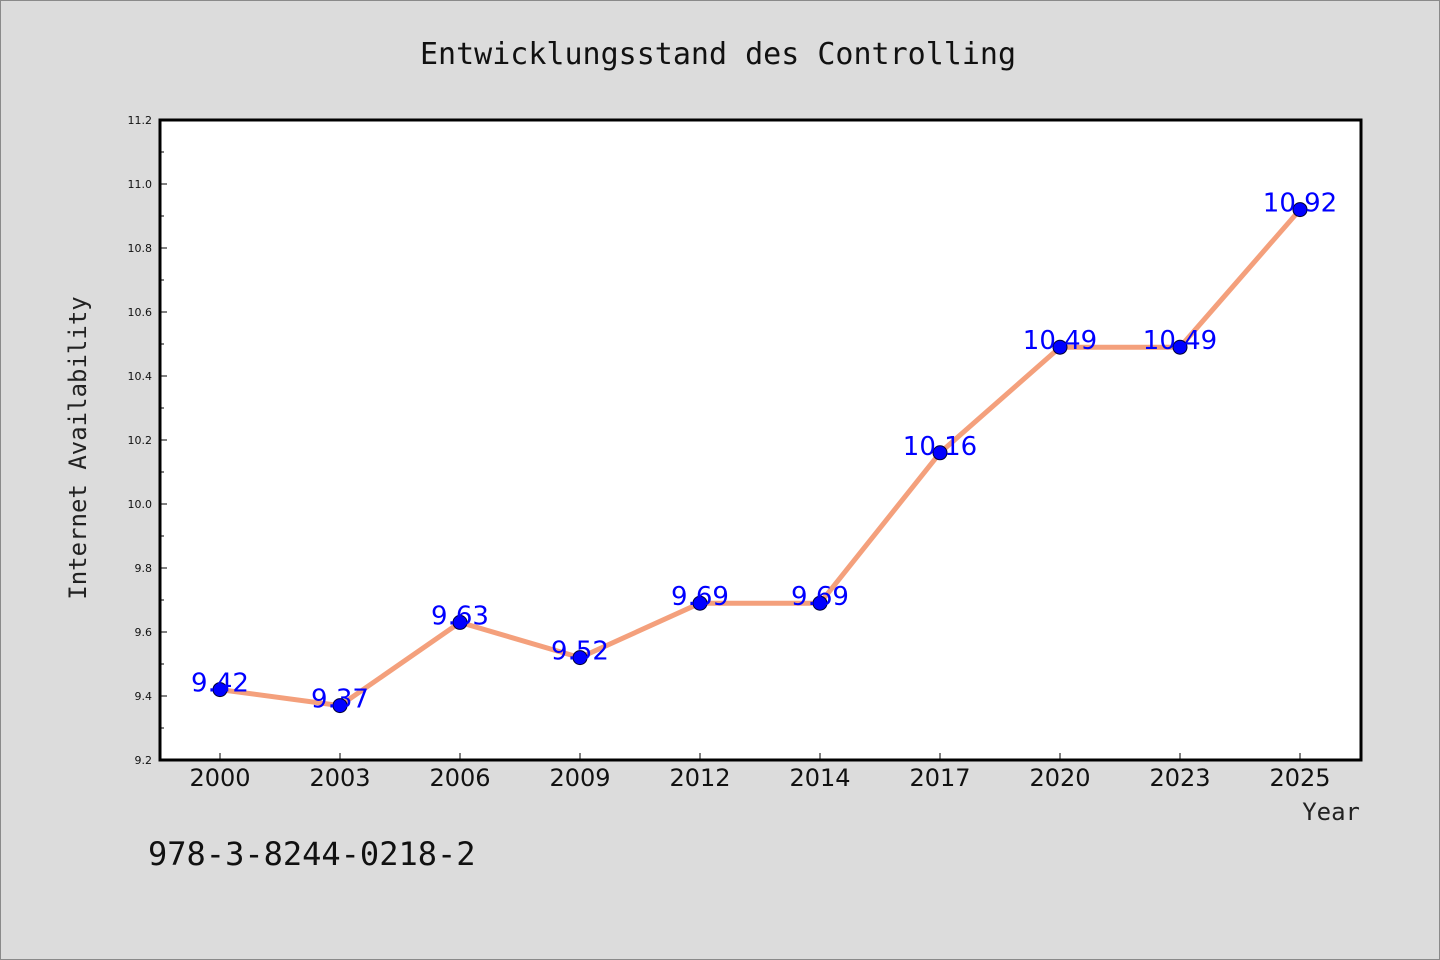 The image size is (1440, 960). I want to click on y-tick-label: 9.6, so click(144, 632).